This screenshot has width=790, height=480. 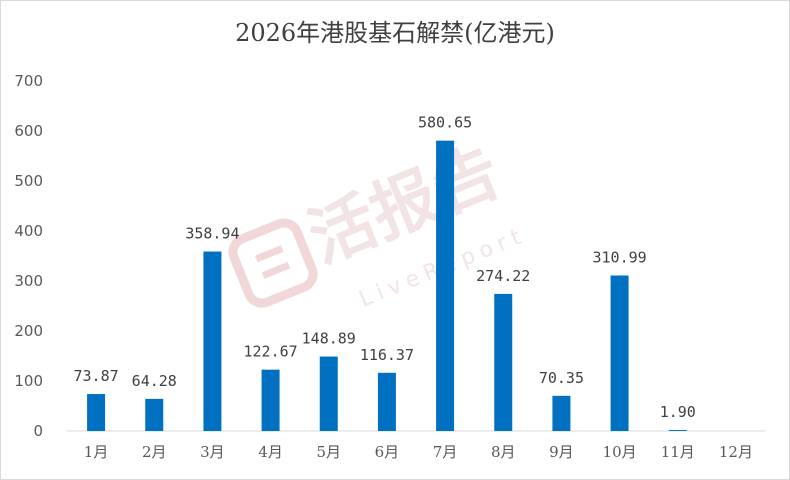 I want to click on y-tick-label: 300, so click(x=28, y=281).